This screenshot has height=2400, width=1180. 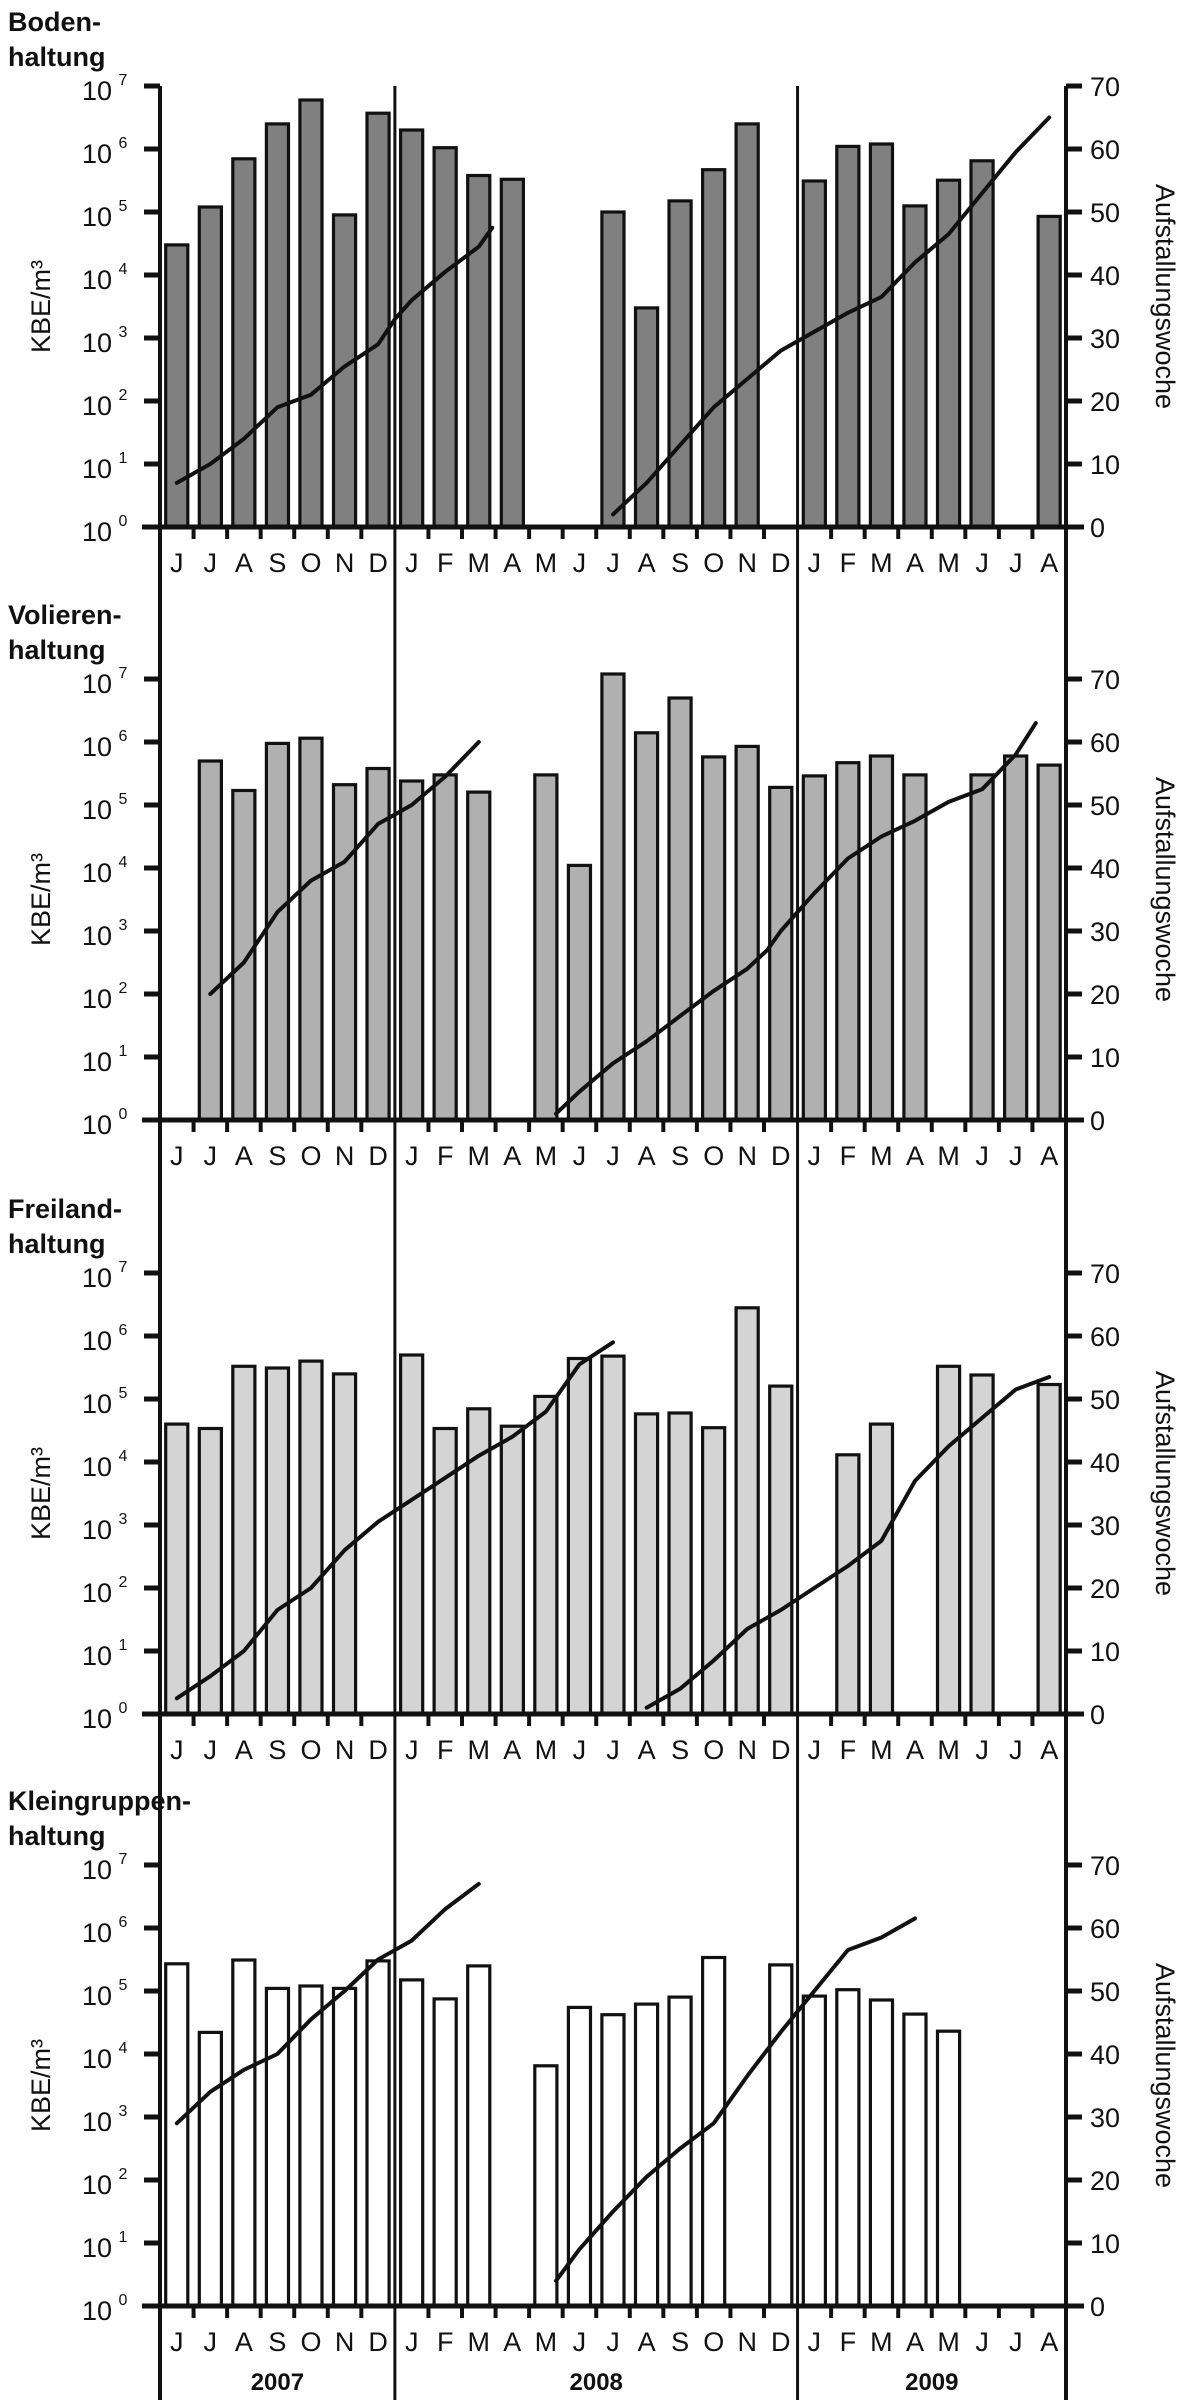 What do you see at coordinates (1105, 1589) in the screenshot?
I see `y2-tick-label: 20` at bounding box center [1105, 1589].